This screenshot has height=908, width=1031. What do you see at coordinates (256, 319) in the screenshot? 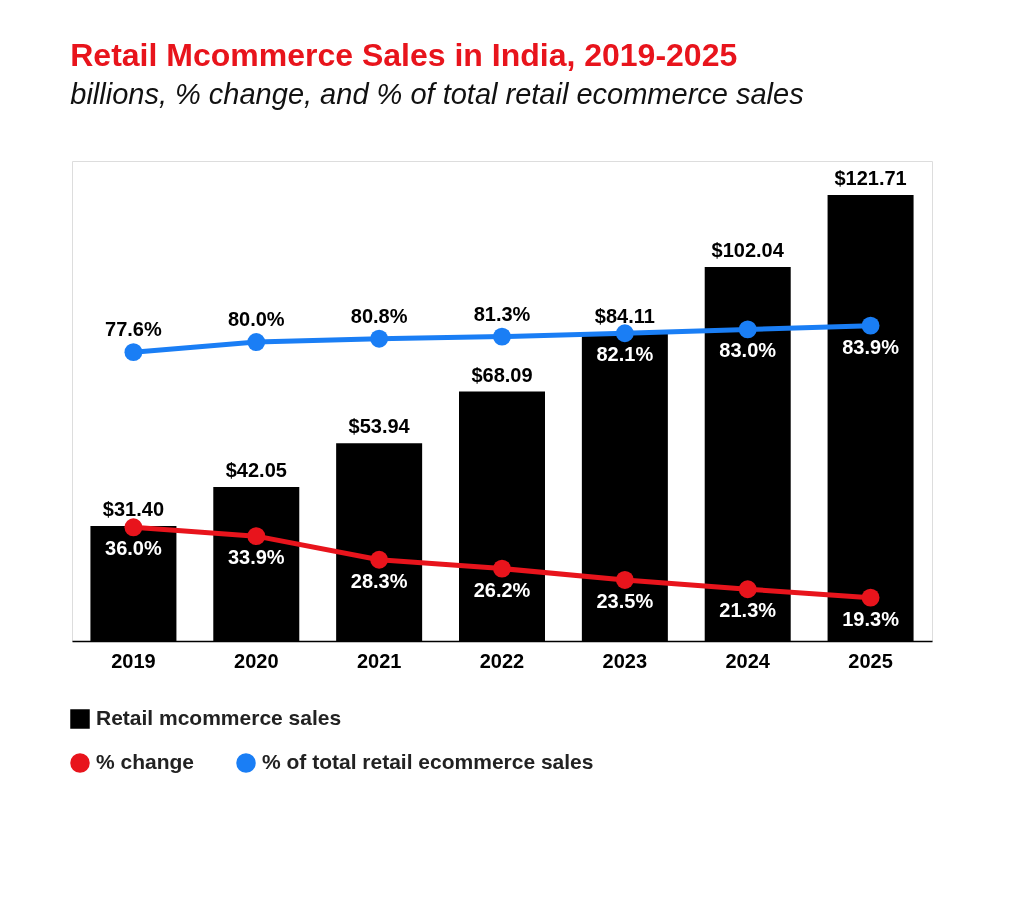
I see `data-label: 80.0%` at bounding box center [256, 319].